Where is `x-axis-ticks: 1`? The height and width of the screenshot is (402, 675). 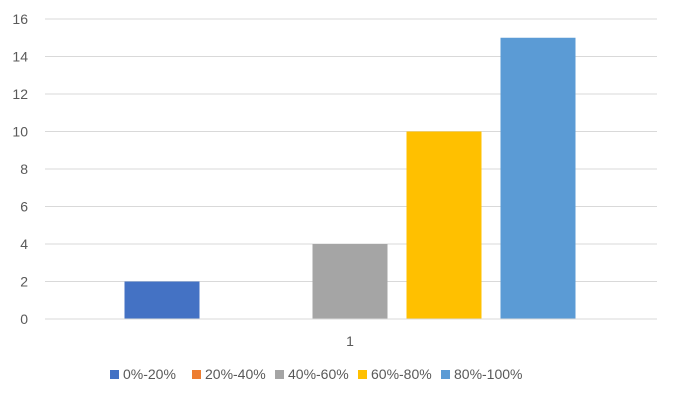 x-axis-ticks: 1 is located at coordinates (351, 333).